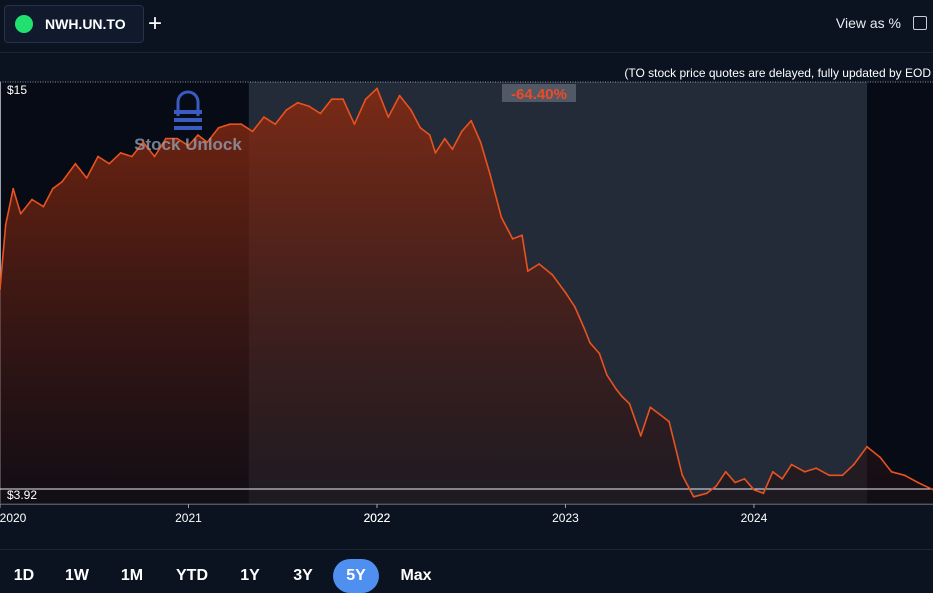 This screenshot has height=593, width=933. I want to click on x-tick-label-3: 2022, so click(377, 518).